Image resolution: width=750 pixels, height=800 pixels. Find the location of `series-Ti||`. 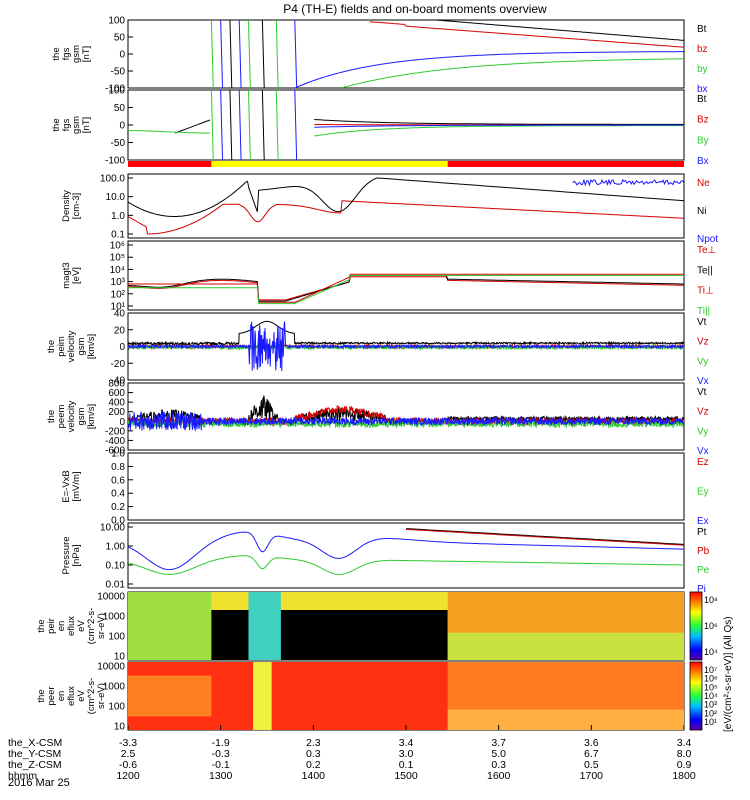

series-Ti|| is located at coordinates (406, 290).